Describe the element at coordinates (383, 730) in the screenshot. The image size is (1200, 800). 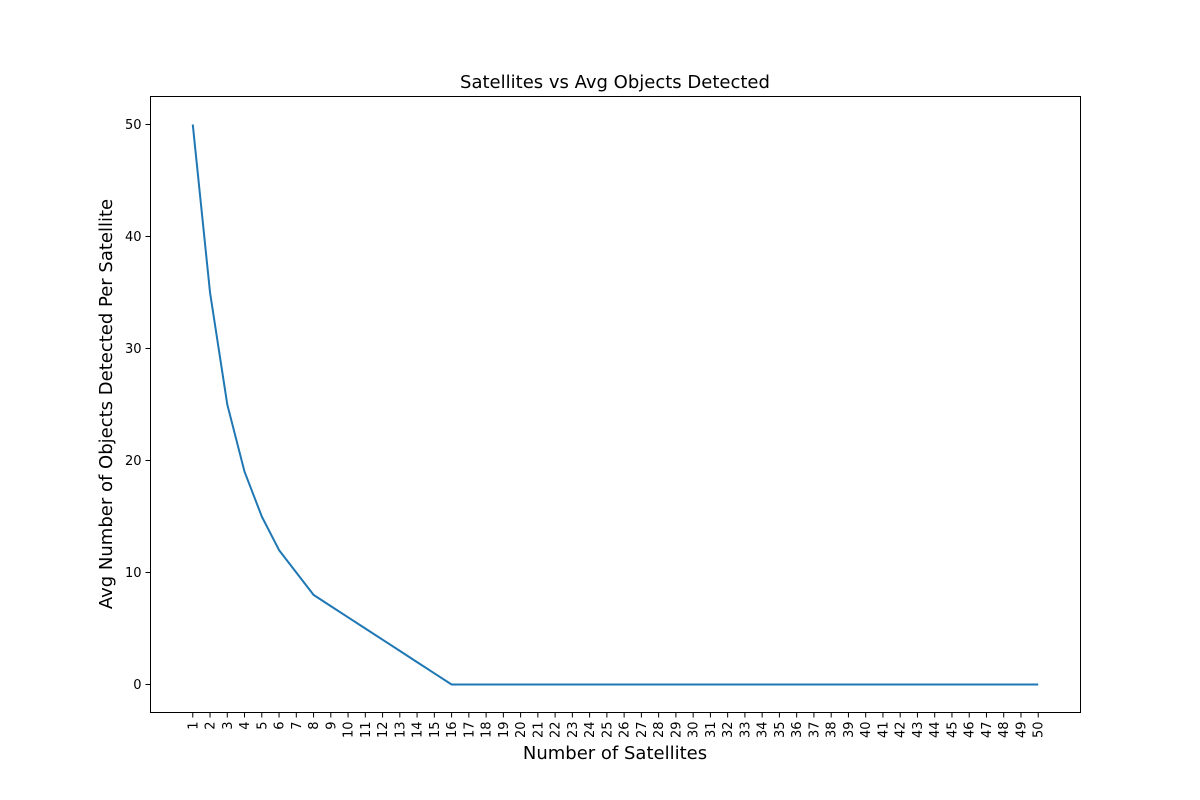
I see `x-tick-label: 12` at that location.